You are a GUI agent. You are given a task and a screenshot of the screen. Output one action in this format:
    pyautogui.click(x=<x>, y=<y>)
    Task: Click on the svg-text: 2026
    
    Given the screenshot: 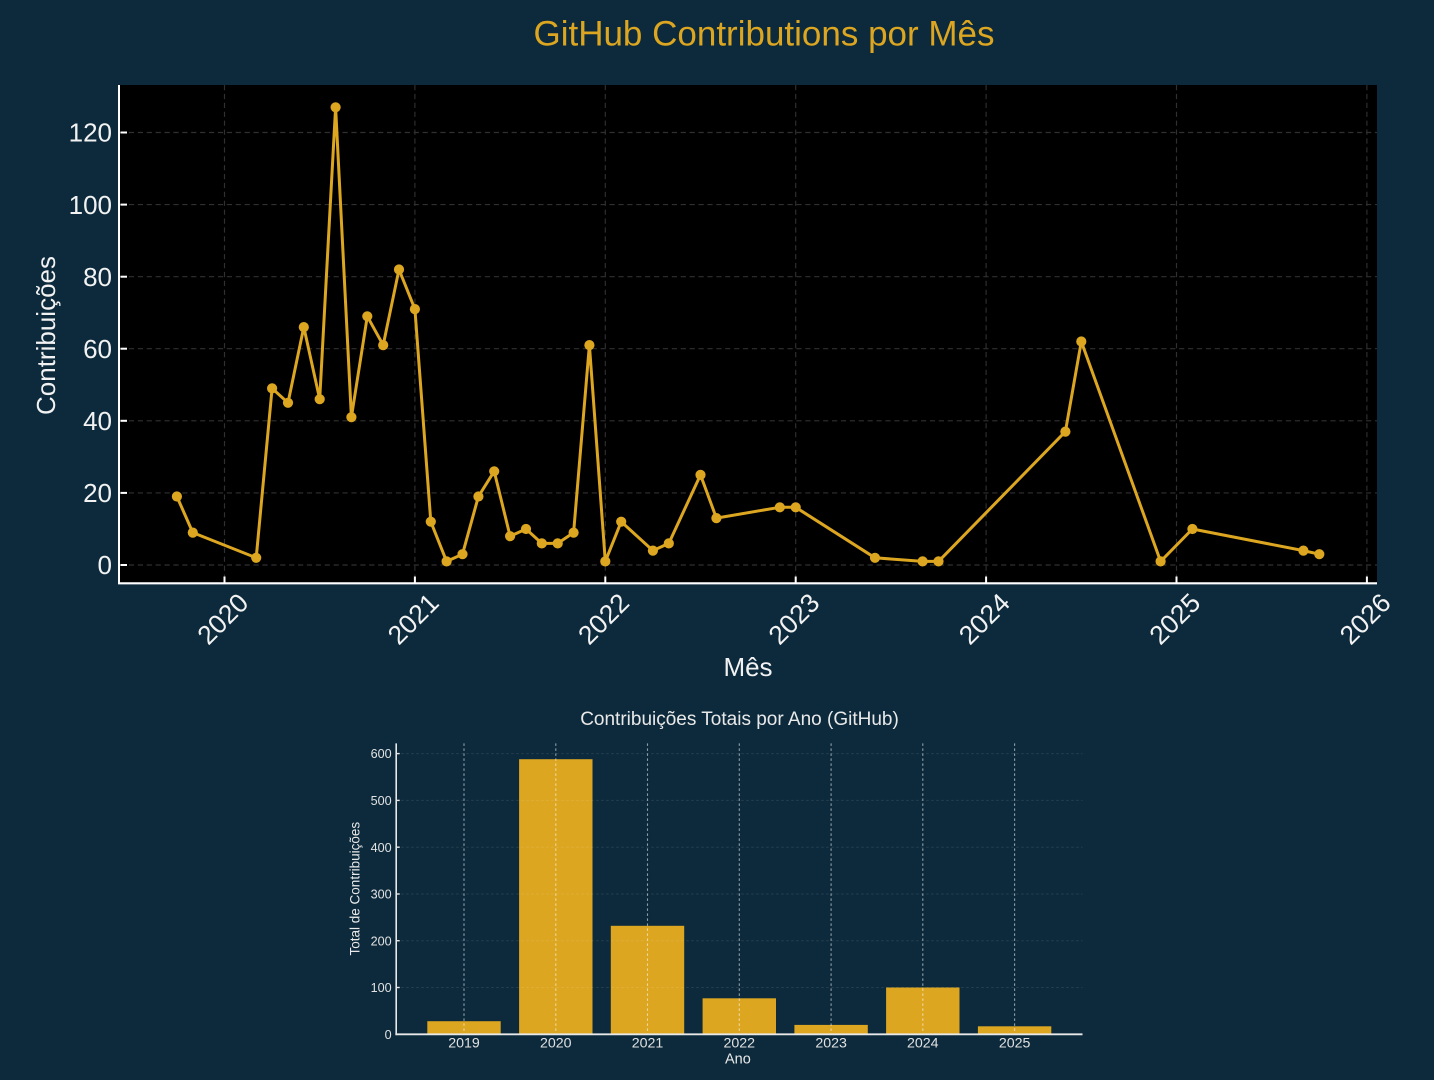 What is the action you would take?
    pyautogui.click(x=1365, y=619)
    